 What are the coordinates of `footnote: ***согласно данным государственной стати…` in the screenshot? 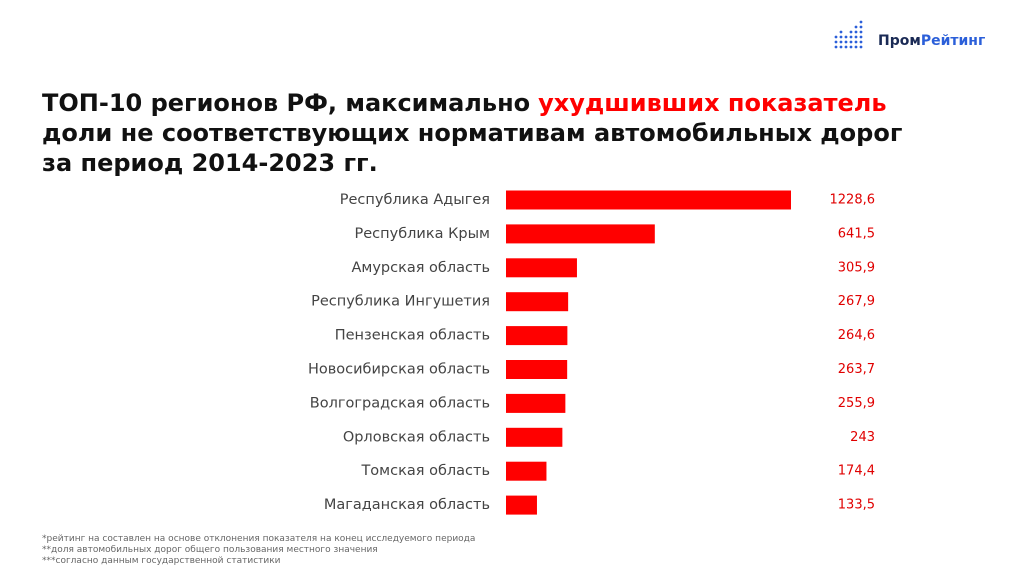 It's located at (161, 561).